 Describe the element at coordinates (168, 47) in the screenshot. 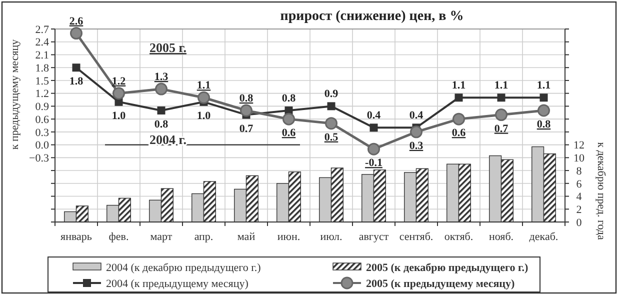

I see `annotation: 2005 г.` at that location.